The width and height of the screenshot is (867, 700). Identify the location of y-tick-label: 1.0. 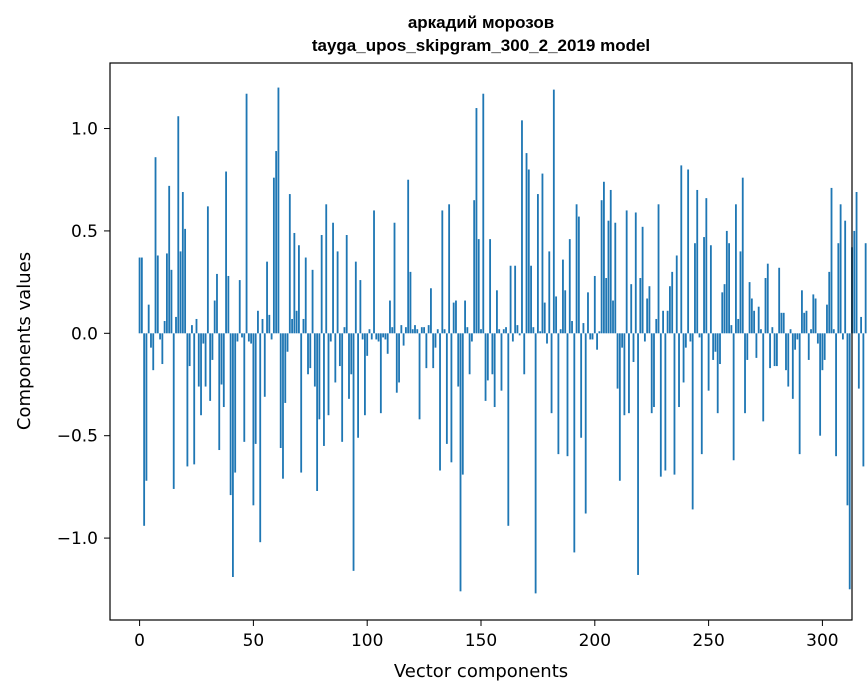
(84, 130).